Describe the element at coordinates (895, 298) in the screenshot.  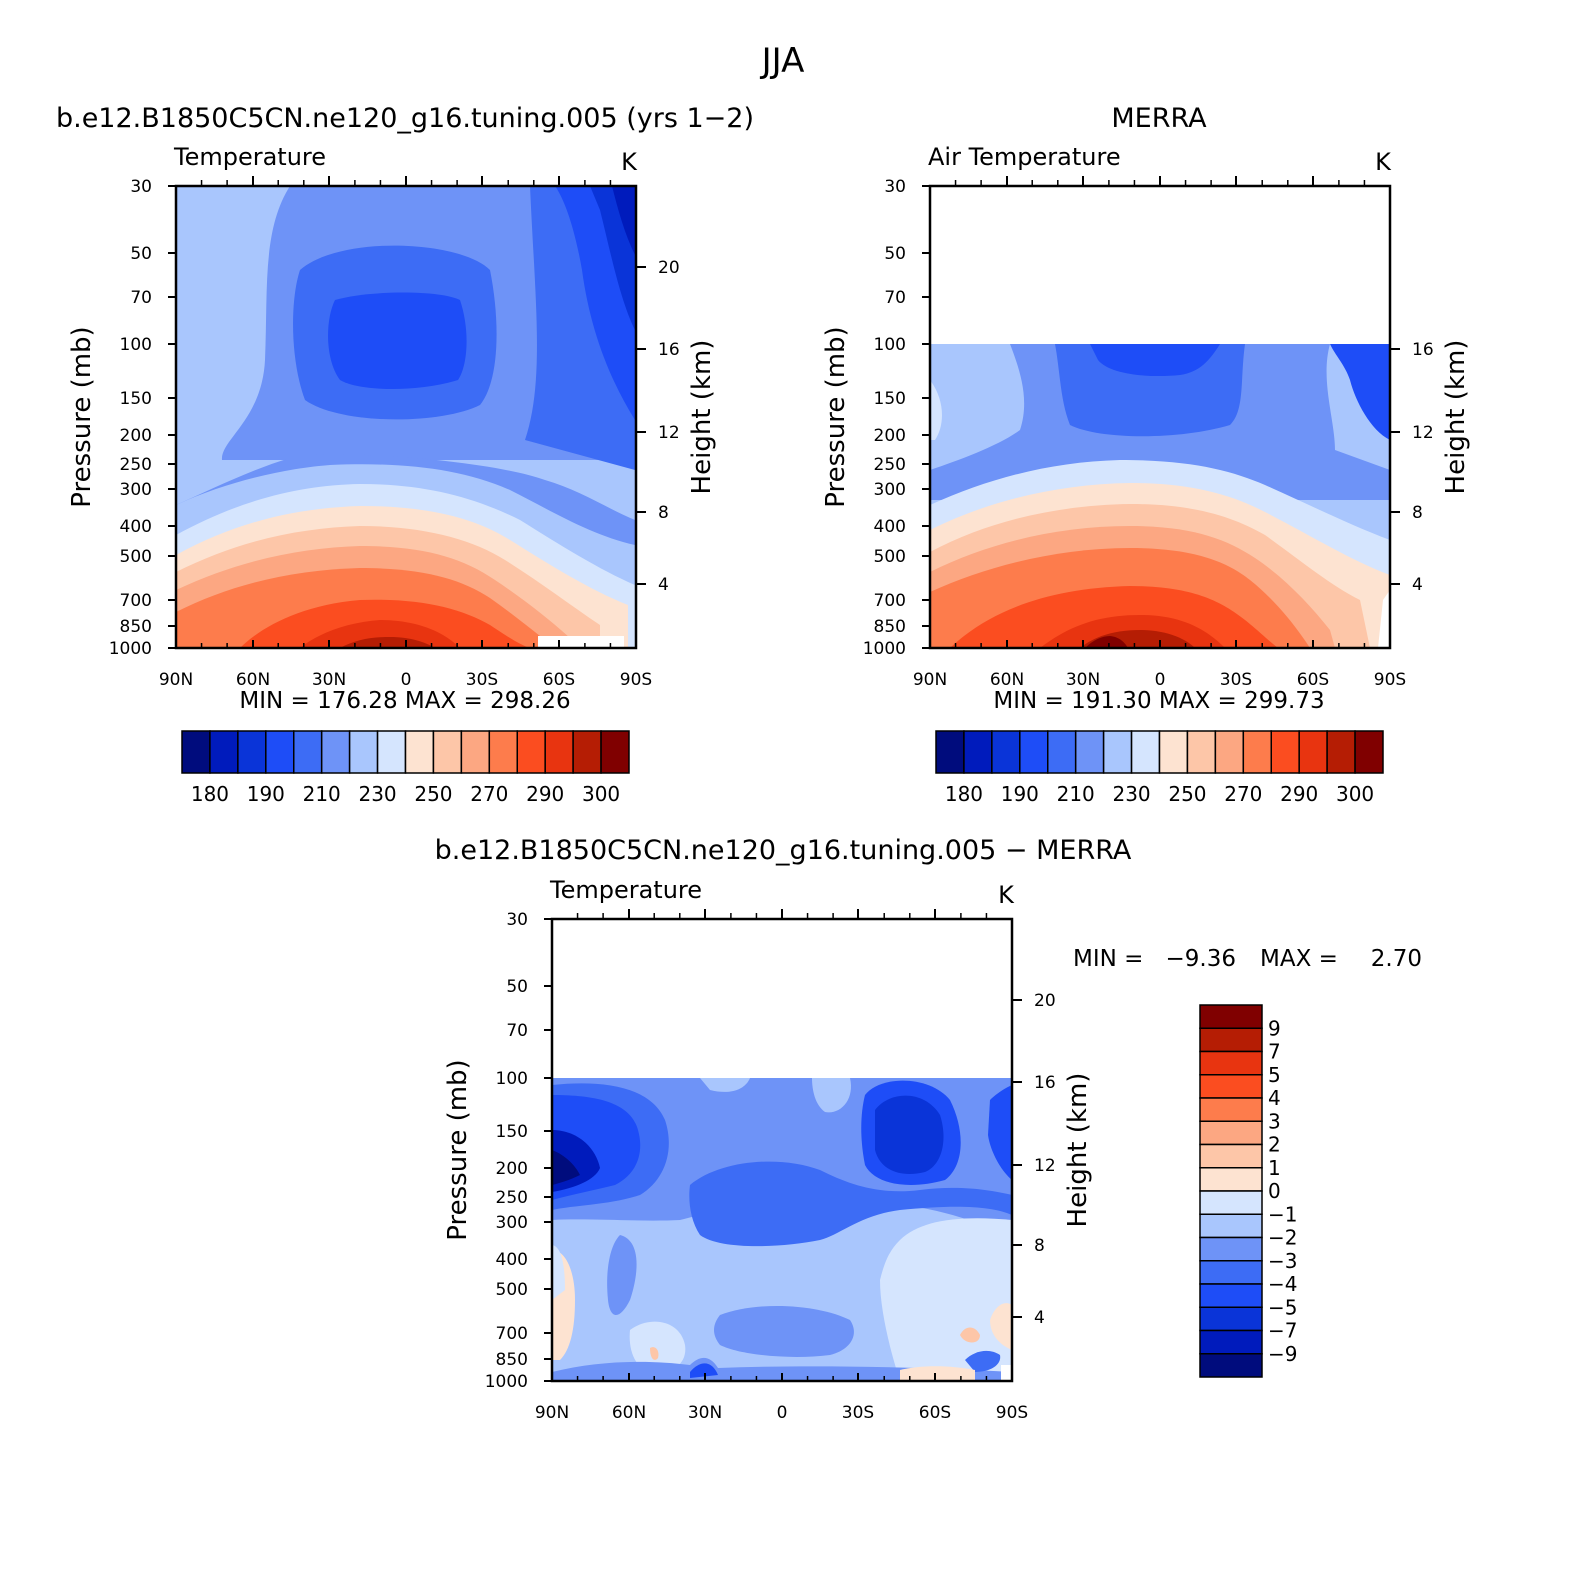
I see `svg-text: 70` at that location.